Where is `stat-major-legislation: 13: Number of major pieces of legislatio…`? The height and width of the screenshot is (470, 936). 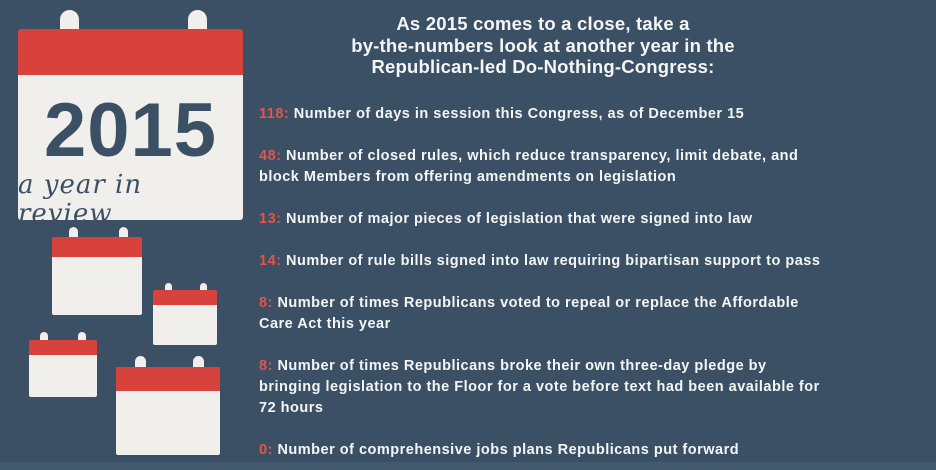 stat-major-legislation: 13: Number of major pieces of legislatio… is located at coordinates (594, 219).